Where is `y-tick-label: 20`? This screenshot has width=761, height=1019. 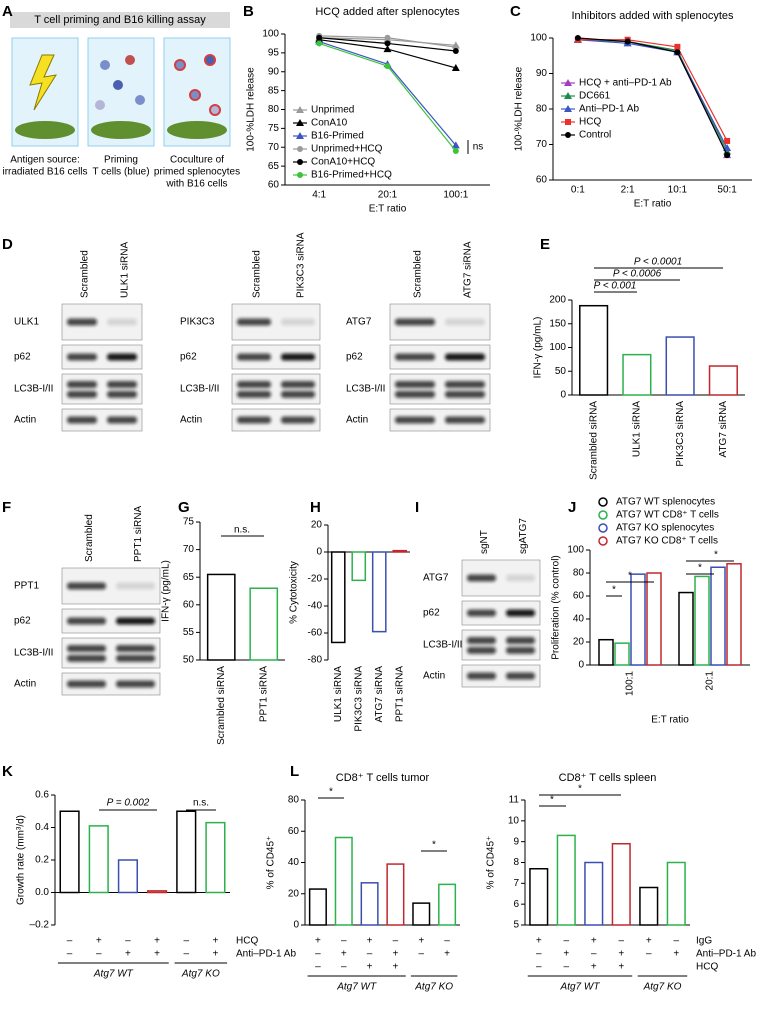 y-tick-label: 20 is located at coordinates (579, 642).